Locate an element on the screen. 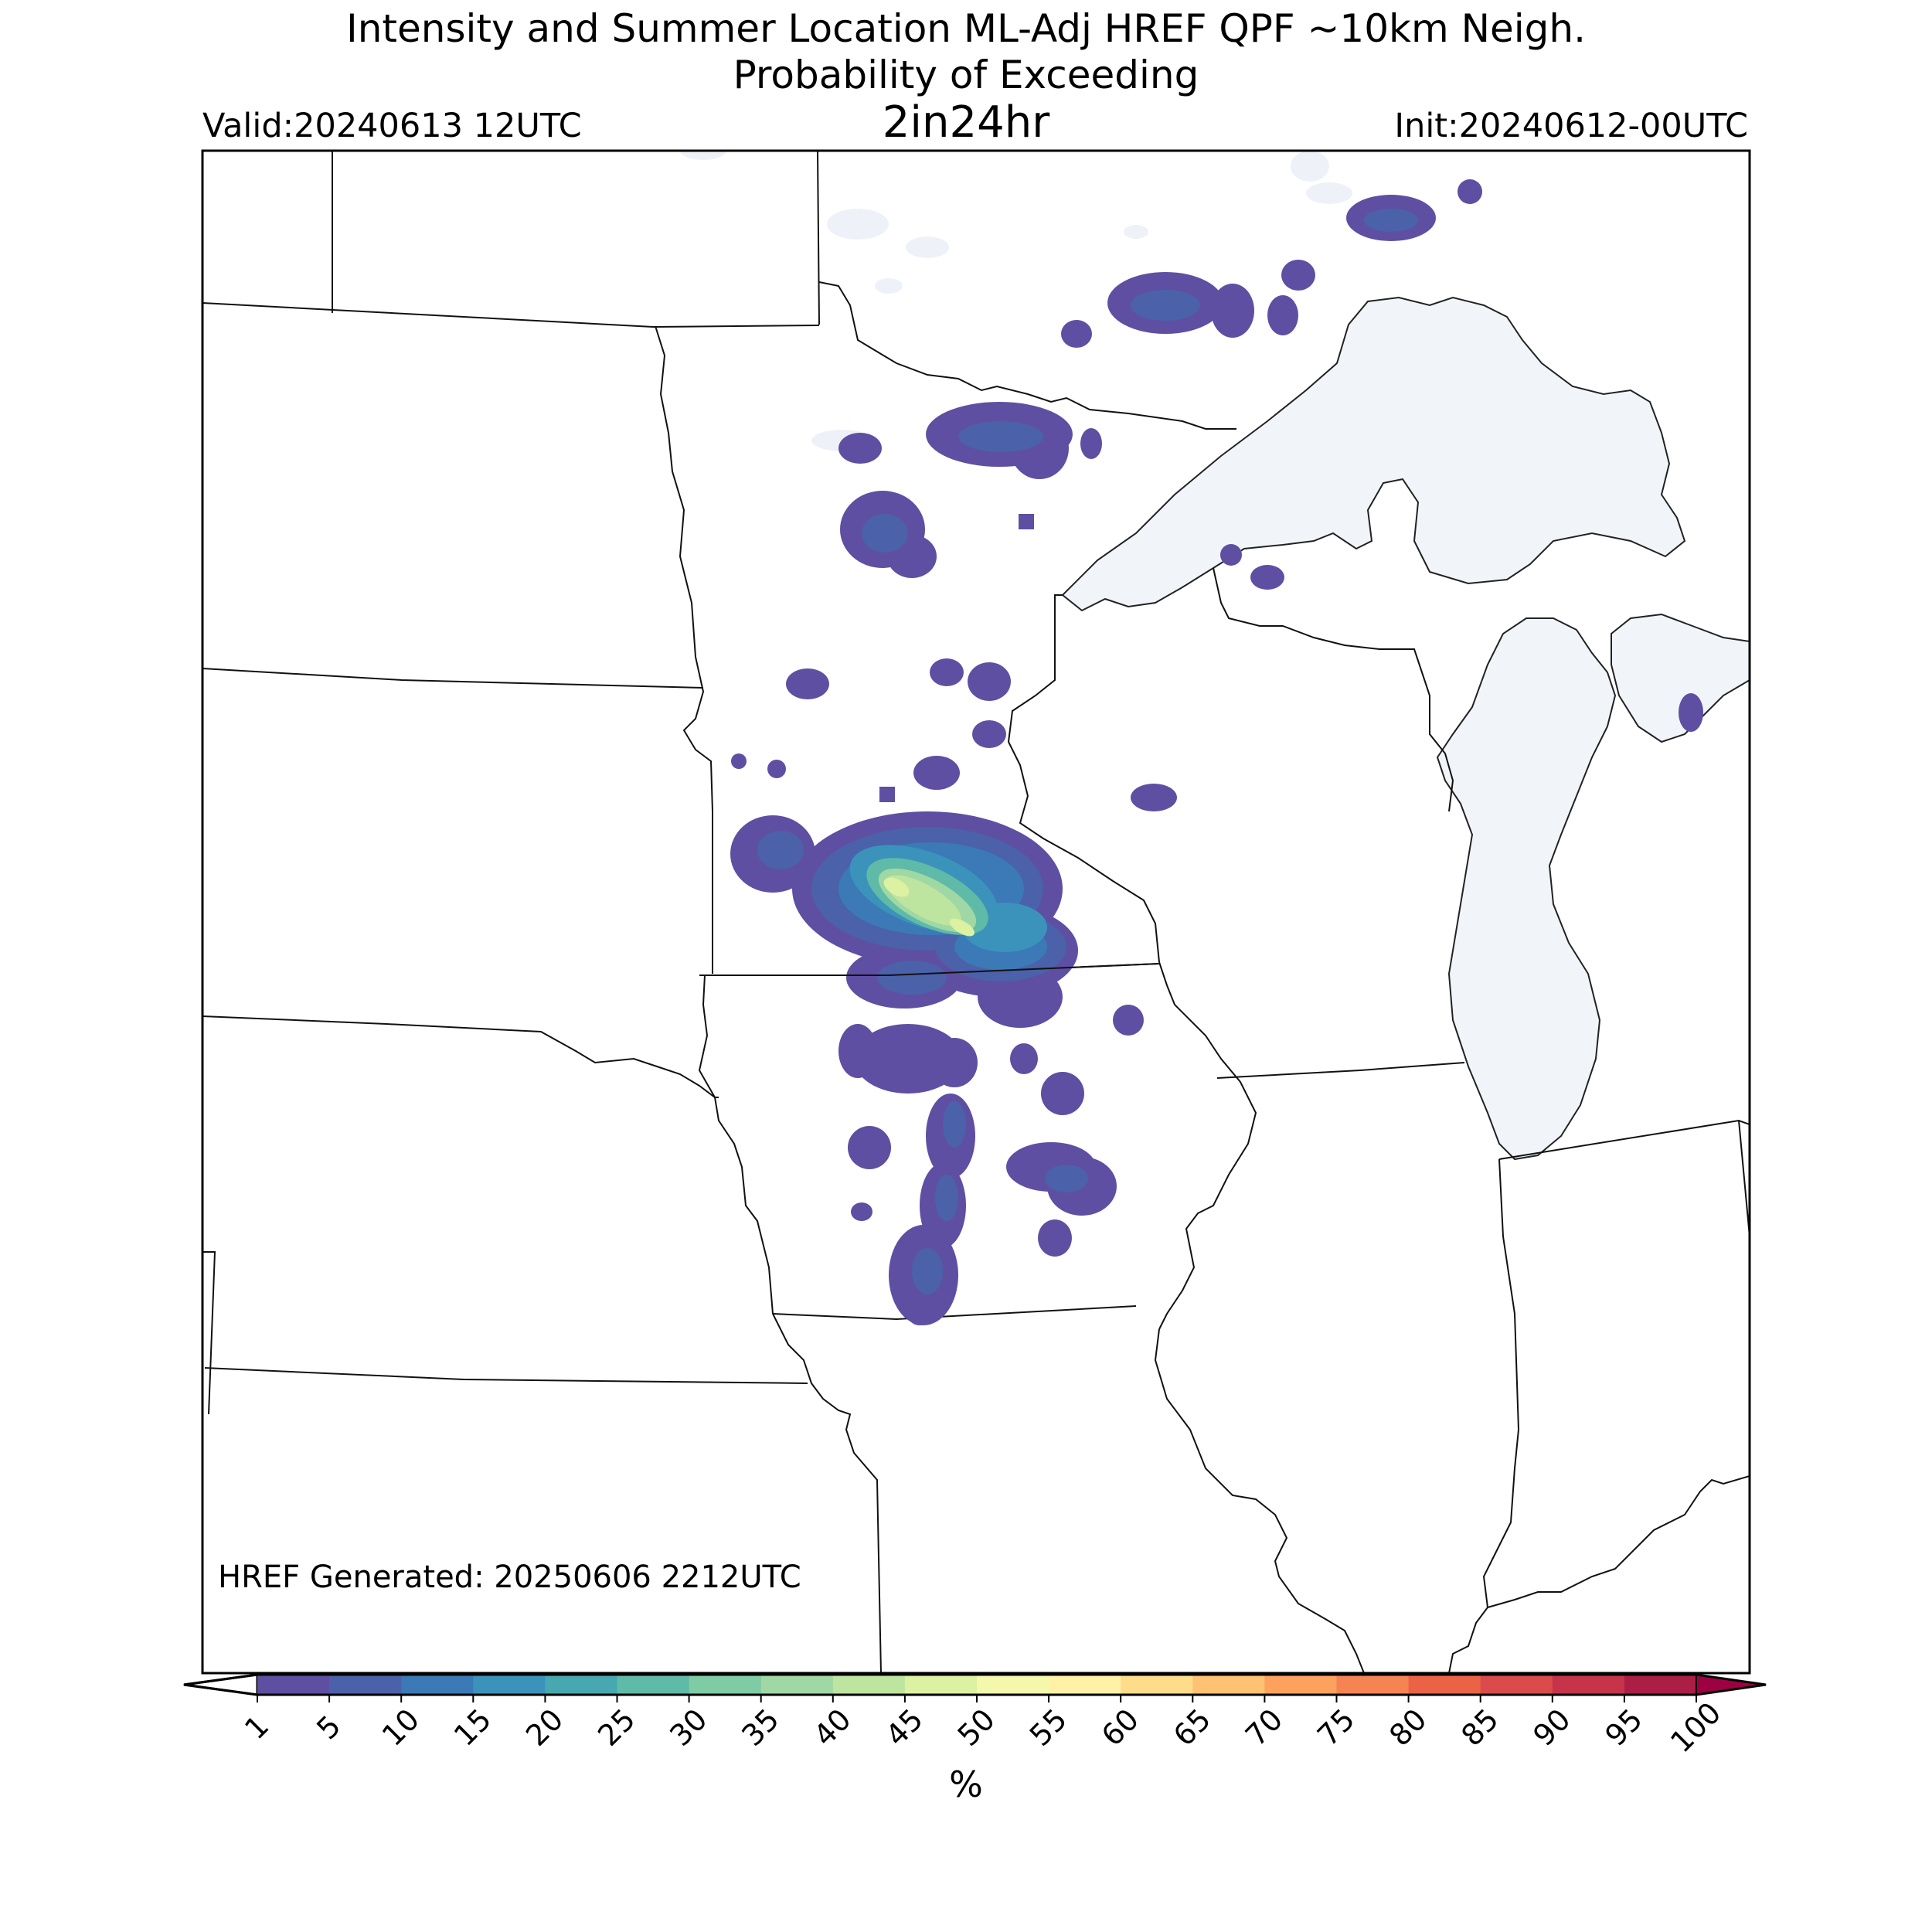 This screenshot has width=1932, height=1932. overlay-boundaries is located at coordinates (929, 970).